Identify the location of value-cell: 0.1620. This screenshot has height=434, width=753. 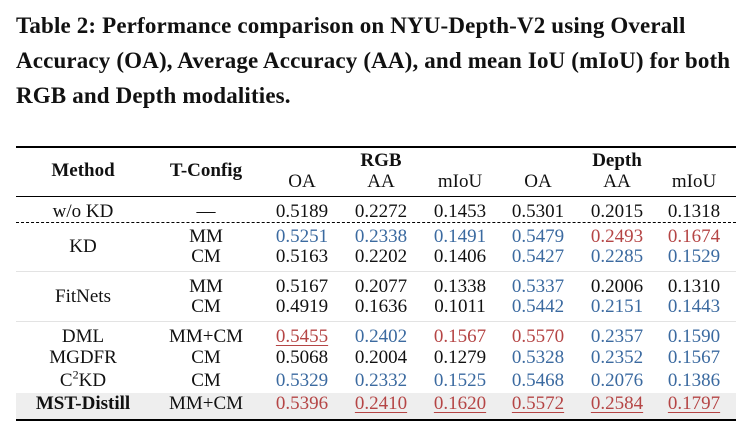
(460, 403).